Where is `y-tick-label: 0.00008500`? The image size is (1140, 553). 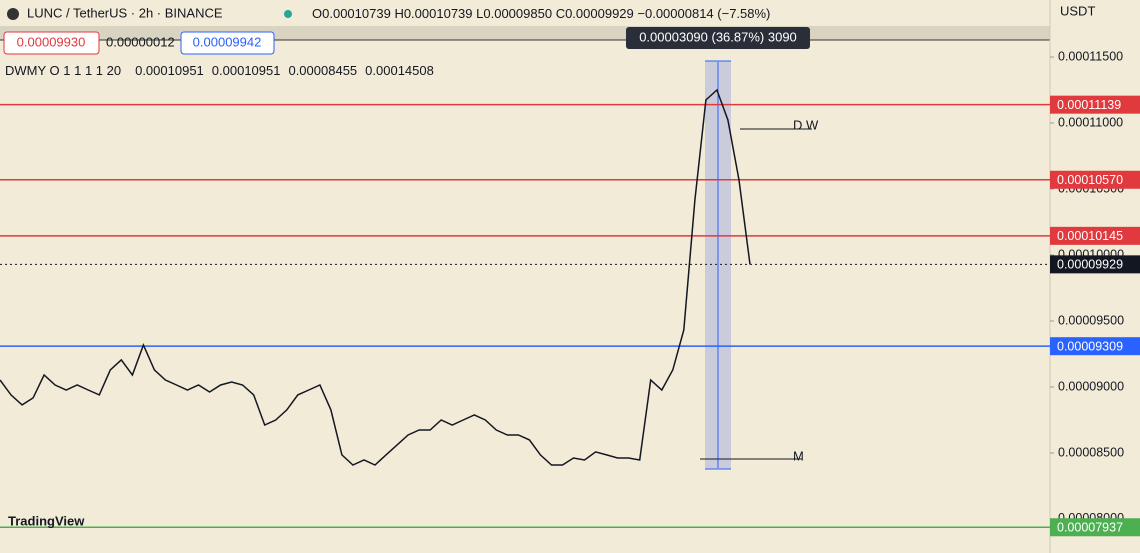
y-tick-label: 0.00008500 is located at coordinates (1091, 452).